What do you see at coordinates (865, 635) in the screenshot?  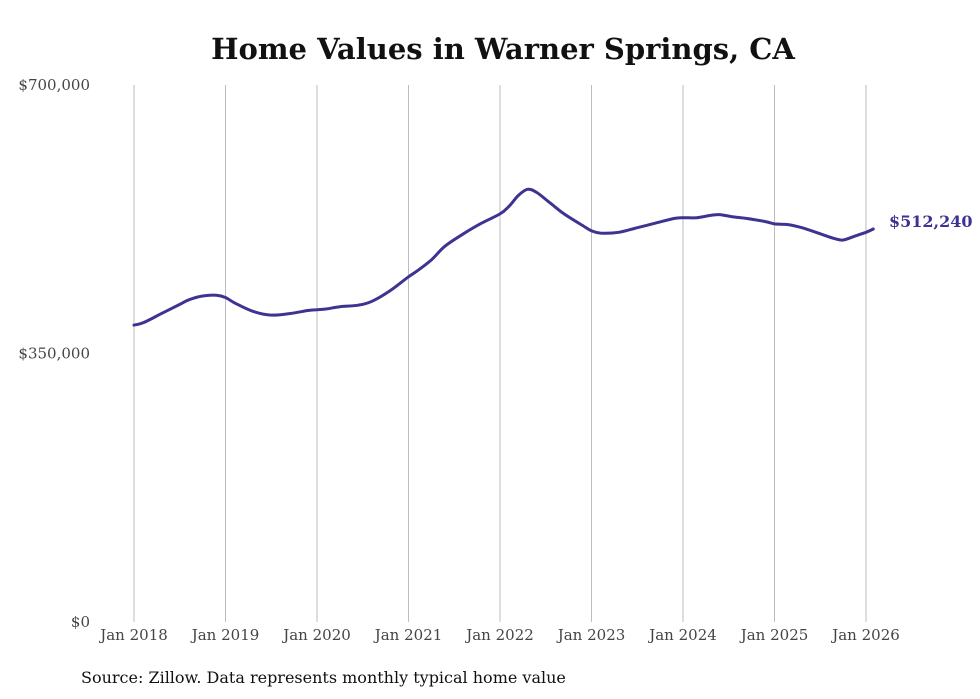 I see `x-tick-label: Jan 2026` at bounding box center [865, 635].